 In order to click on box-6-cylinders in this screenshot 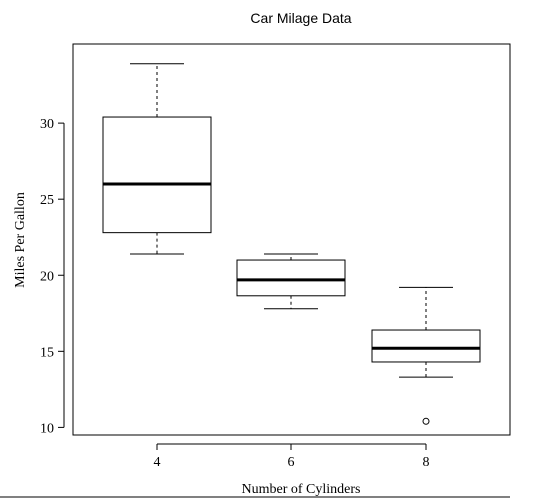, I will do `click(291, 281)`.